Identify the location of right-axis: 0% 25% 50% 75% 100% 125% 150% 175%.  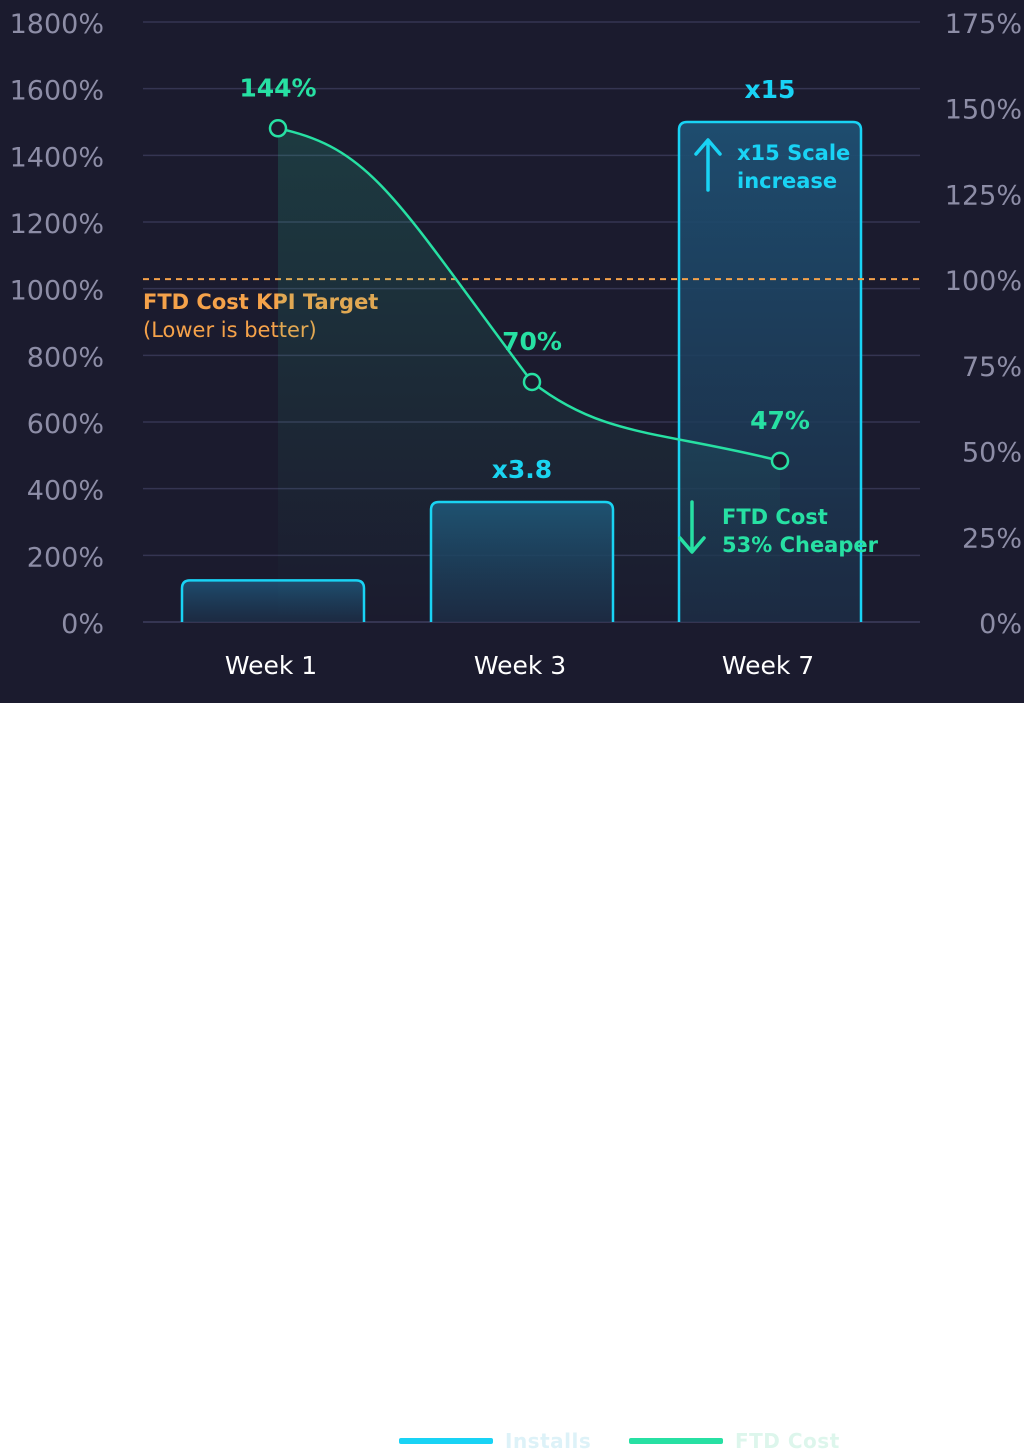
(983, 324).